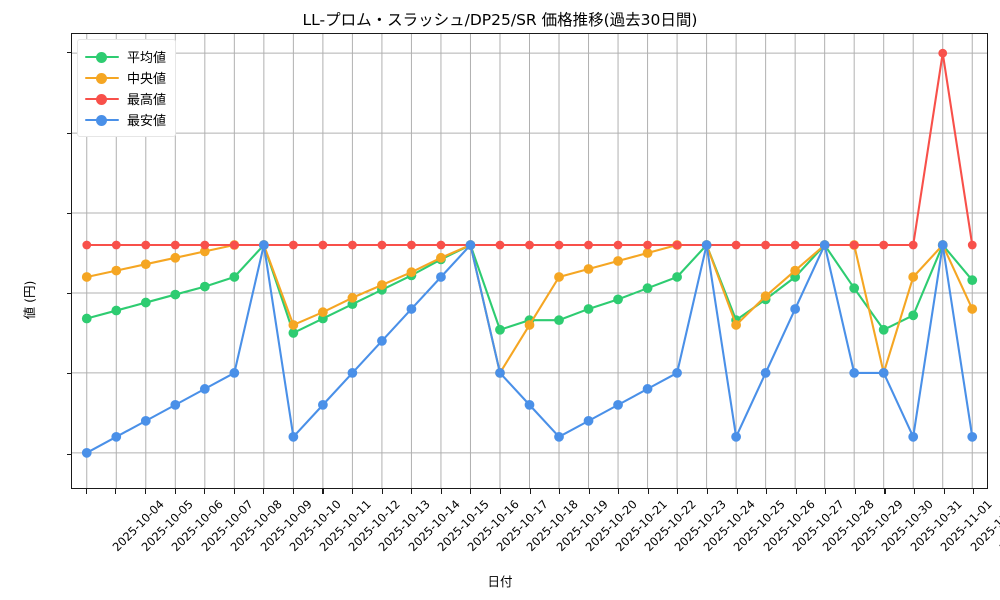 The width and height of the screenshot is (1000, 600). What do you see at coordinates (29, 300) in the screenshot?
I see `y-axis-label: 値 (円)` at bounding box center [29, 300].